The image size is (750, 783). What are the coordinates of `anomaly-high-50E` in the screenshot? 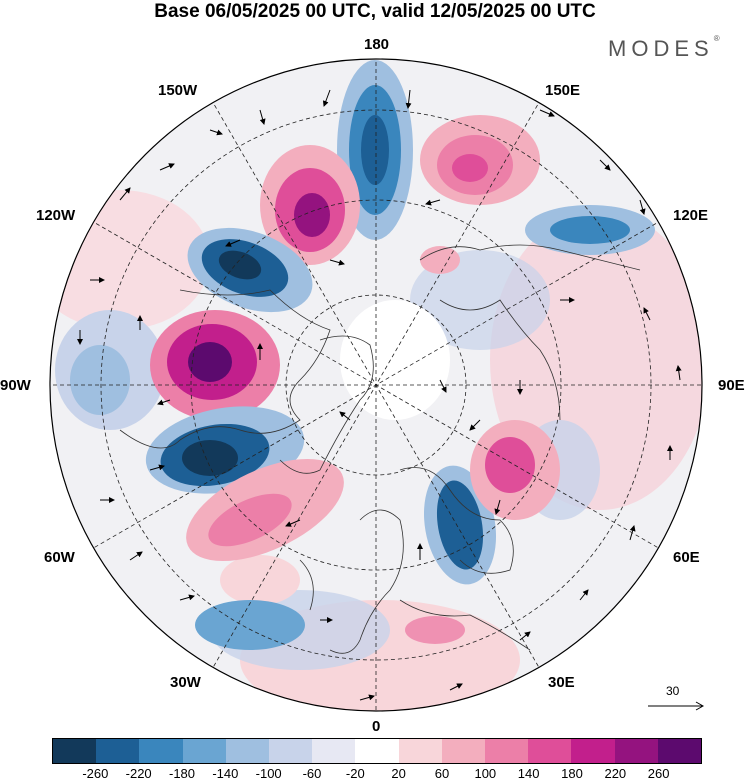 It's located at (515, 470).